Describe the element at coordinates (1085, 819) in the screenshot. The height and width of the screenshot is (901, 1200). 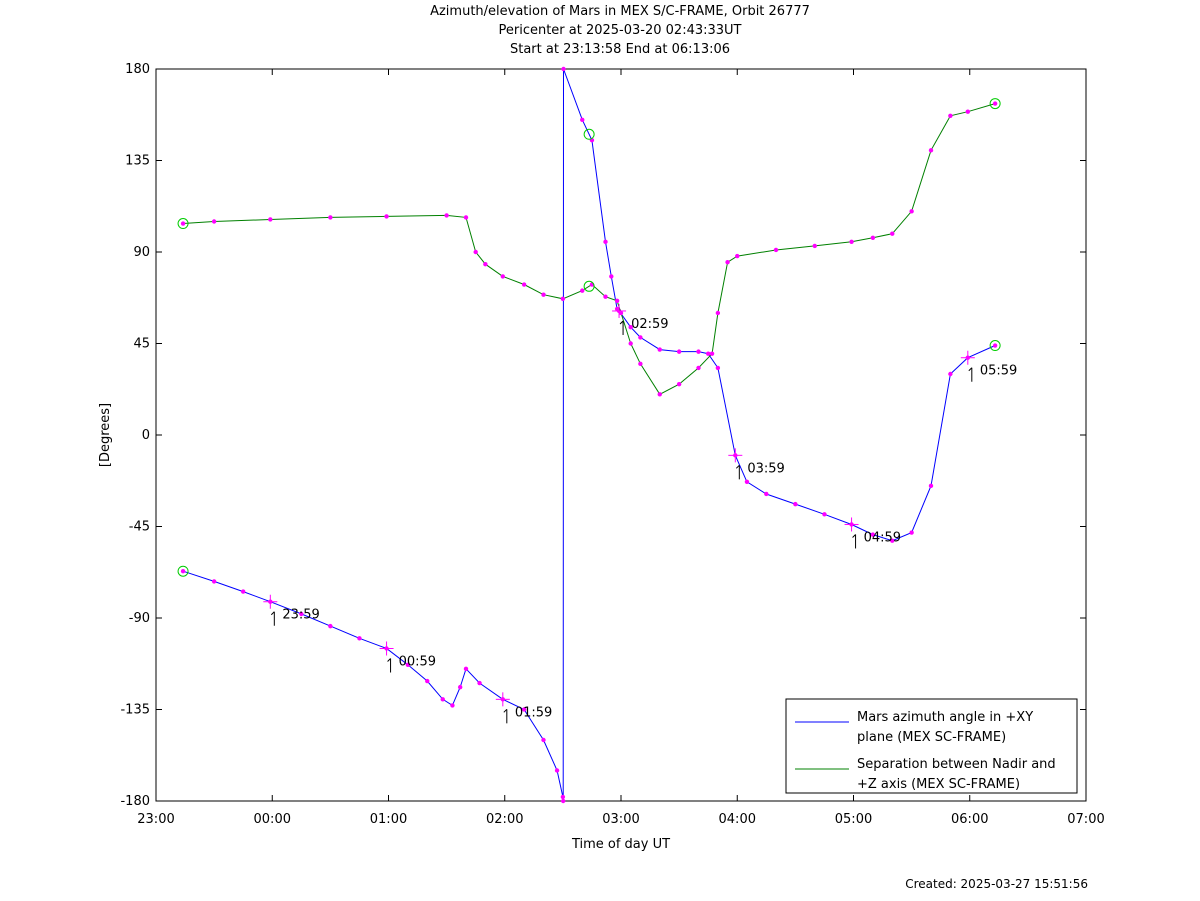
I see `x-tick-label: 07:00` at that location.